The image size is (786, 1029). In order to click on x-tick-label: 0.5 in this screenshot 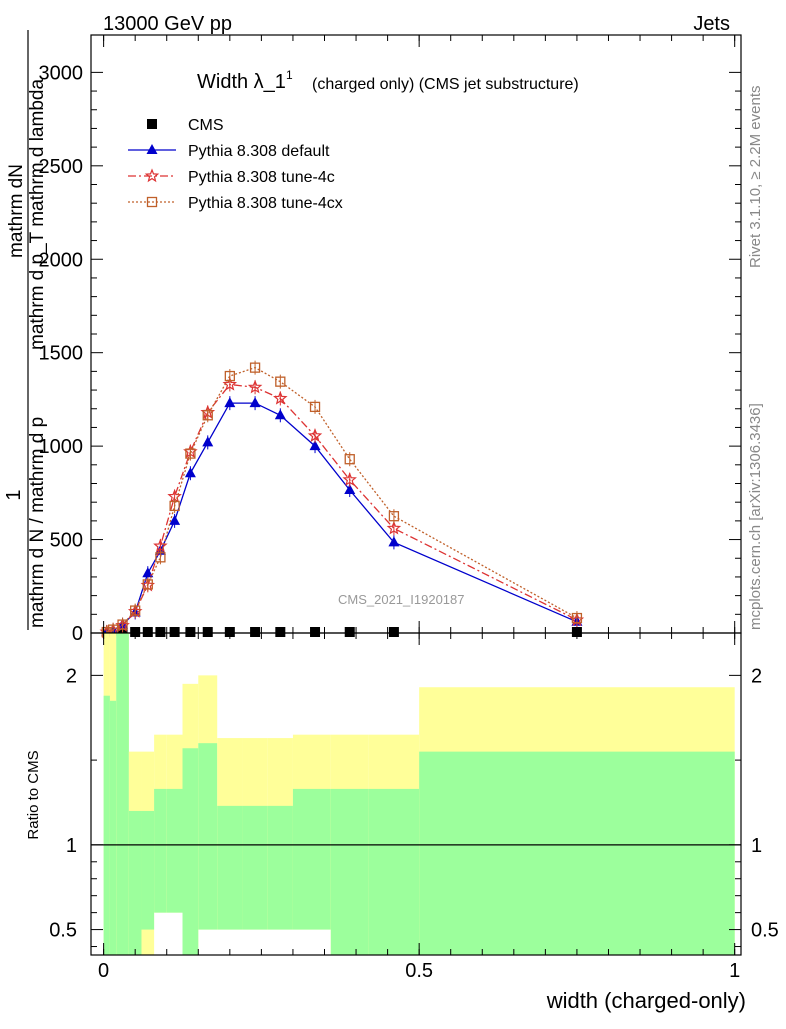, I will do `click(419, 971)`.